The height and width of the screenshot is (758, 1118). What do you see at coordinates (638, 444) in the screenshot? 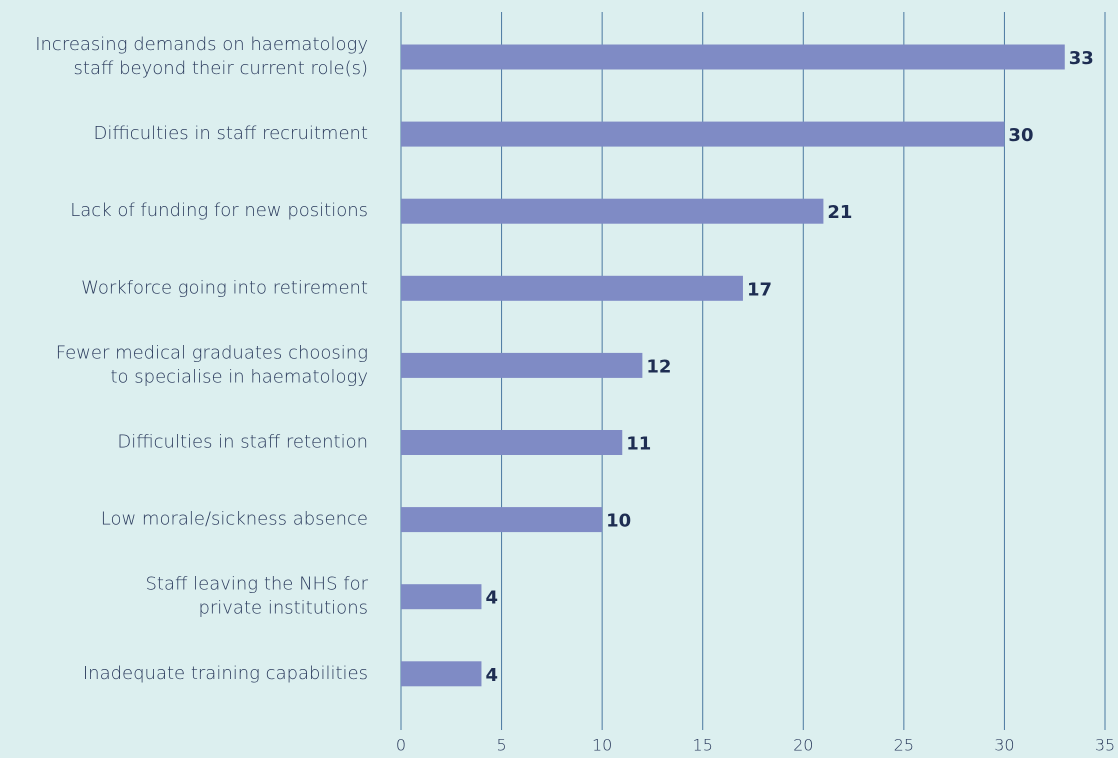
I see `value-label: 11` at bounding box center [638, 444].